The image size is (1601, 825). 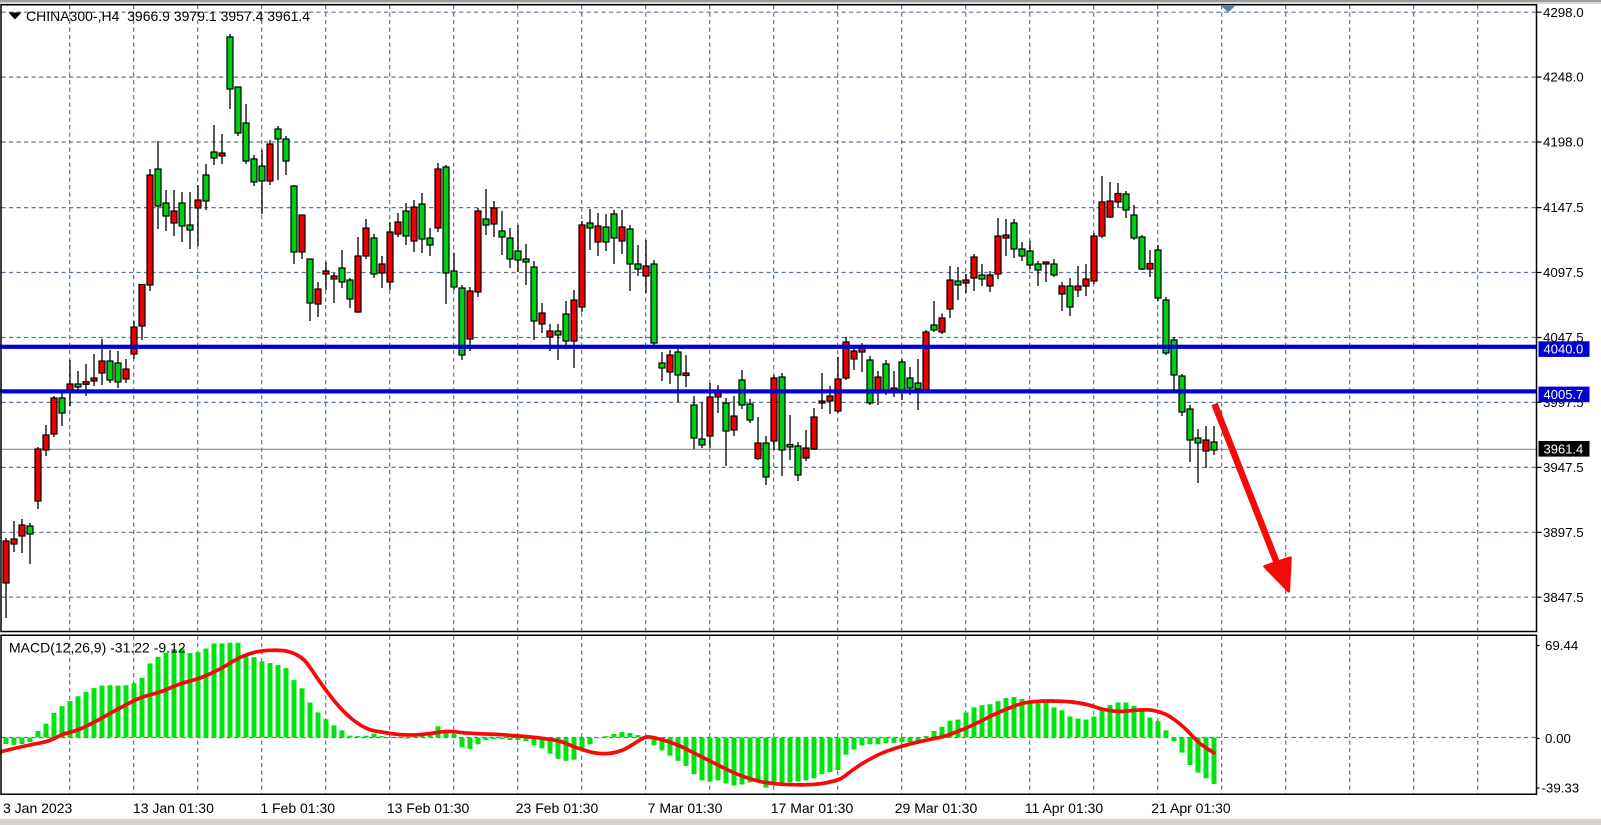 What do you see at coordinates (1563, 12) in the screenshot?
I see `svg-text: 4298.0` at bounding box center [1563, 12].